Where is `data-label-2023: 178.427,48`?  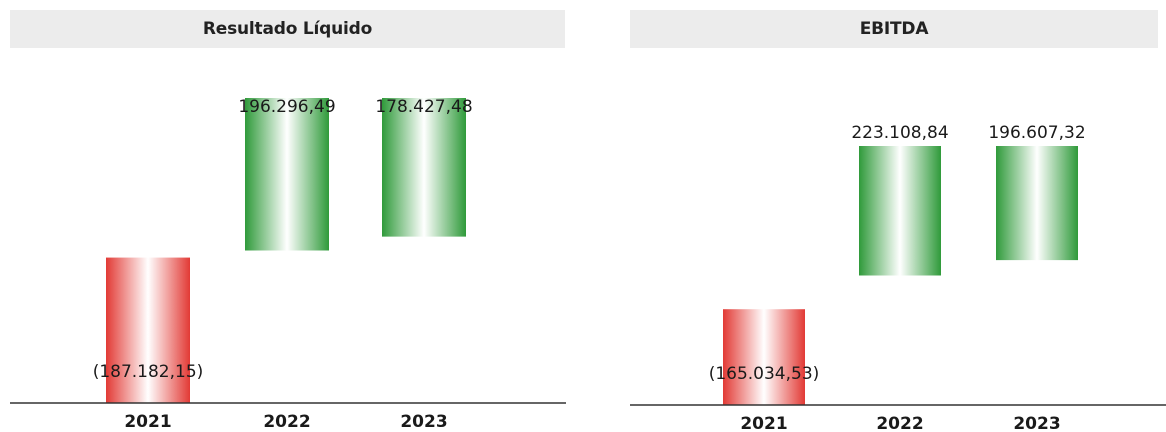
data-label-2023: 178.427,48 is located at coordinates (423, 107).